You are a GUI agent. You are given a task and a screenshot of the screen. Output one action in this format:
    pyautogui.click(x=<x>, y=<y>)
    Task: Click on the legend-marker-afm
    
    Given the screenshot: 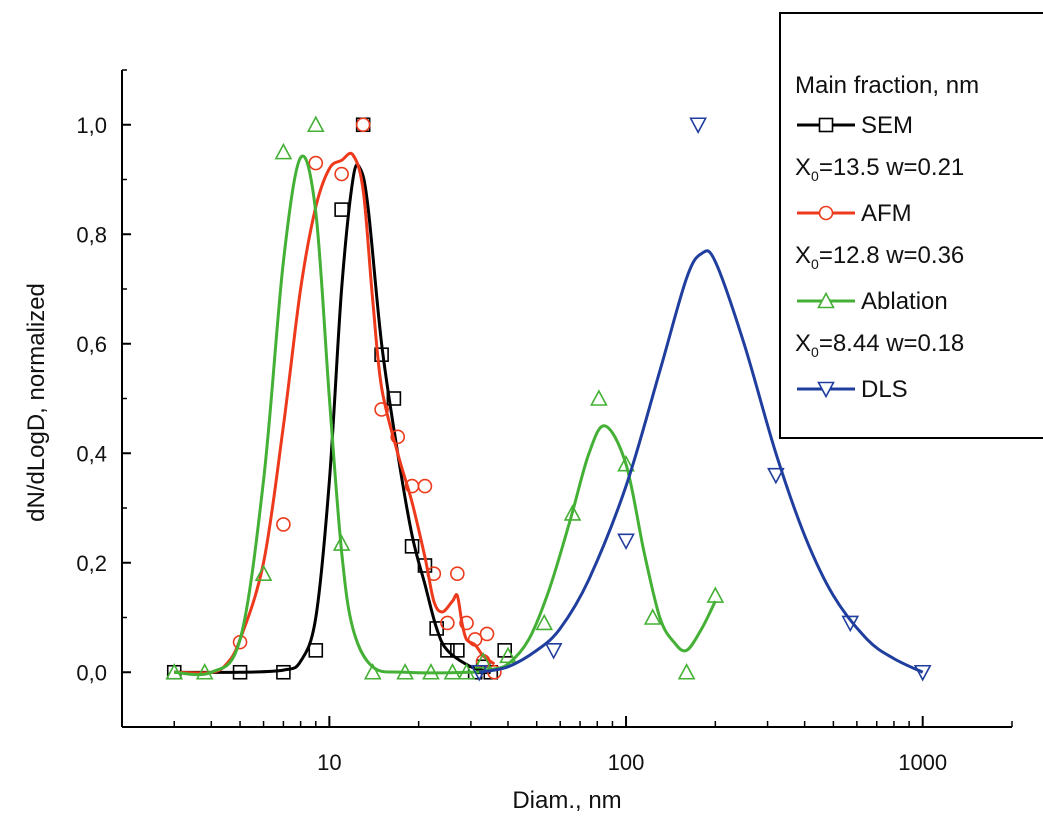 What is the action you would take?
    pyautogui.click(x=826, y=213)
    